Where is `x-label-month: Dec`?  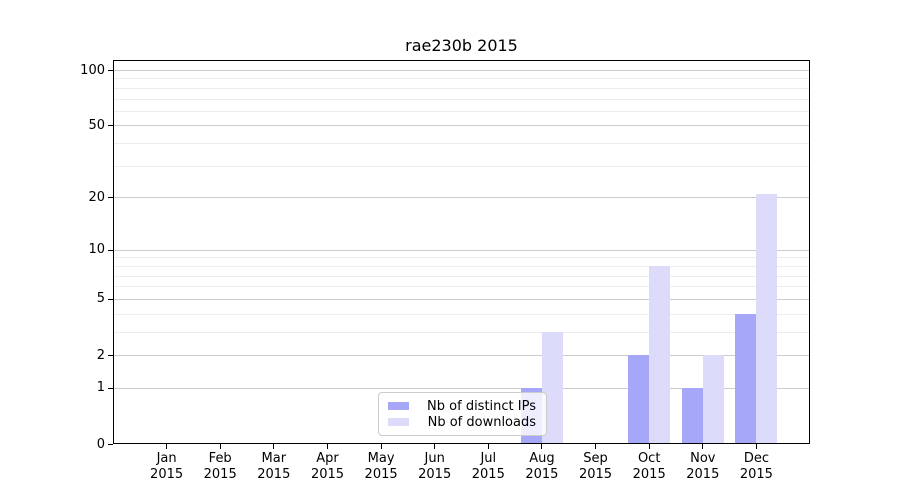 x-label-month: Dec is located at coordinates (756, 458).